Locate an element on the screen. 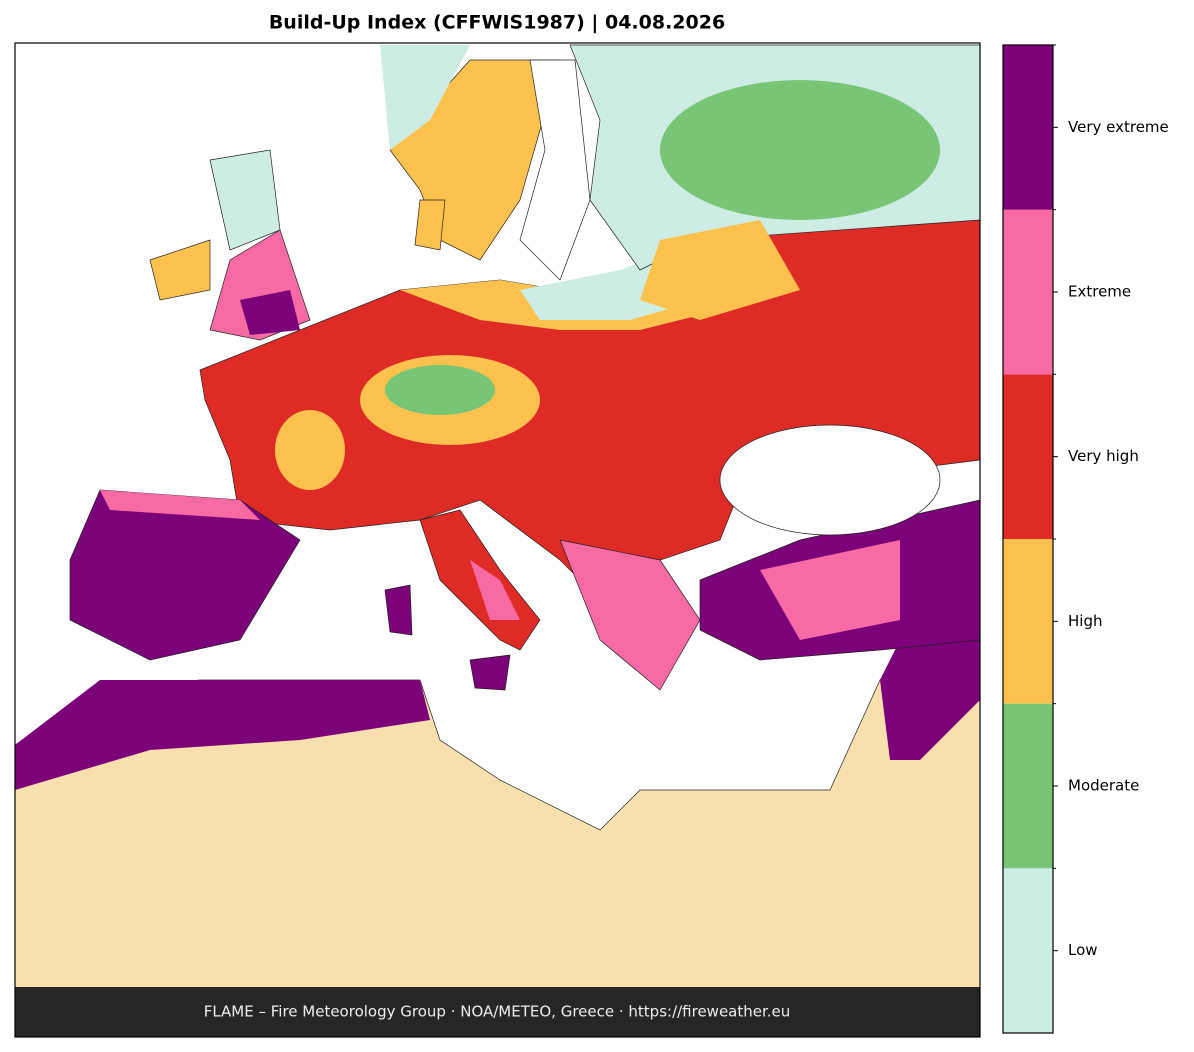 This screenshot has width=1194, height=1052. map-title: Build-Up Index (CFFWIS1987) | 04.08.2026 is located at coordinates (497, 23).